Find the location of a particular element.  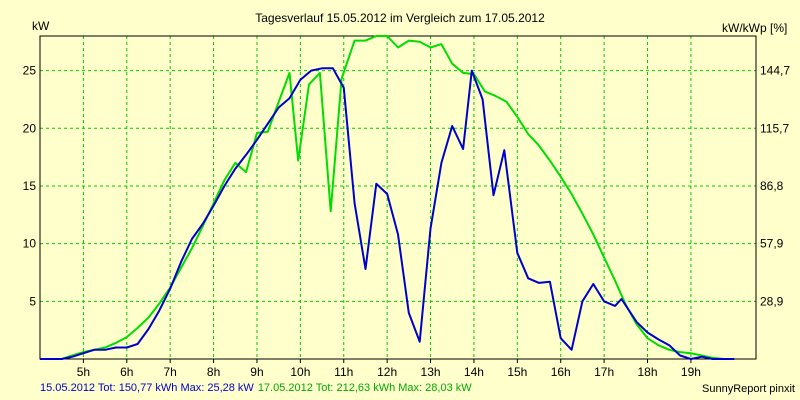

y-right-tick-label: 28,9 is located at coordinates (772, 301).